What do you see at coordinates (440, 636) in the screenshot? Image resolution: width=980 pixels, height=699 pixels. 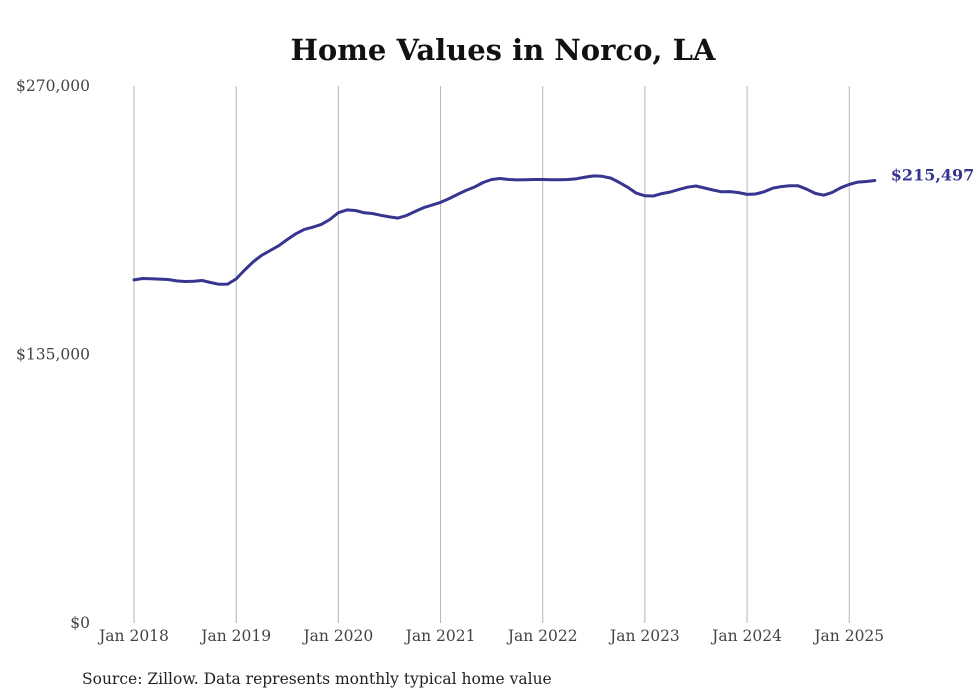 I see `x-tick-label: Jan 2021` at bounding box center [440, 636].